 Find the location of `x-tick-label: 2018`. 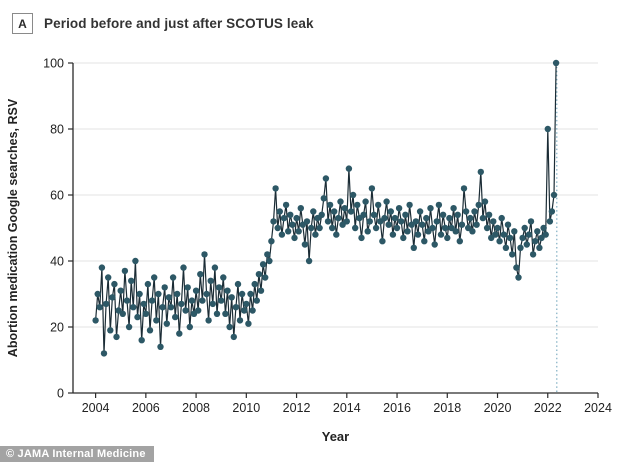

x-tick-label: 2018 is located at coordinates (447, 408).